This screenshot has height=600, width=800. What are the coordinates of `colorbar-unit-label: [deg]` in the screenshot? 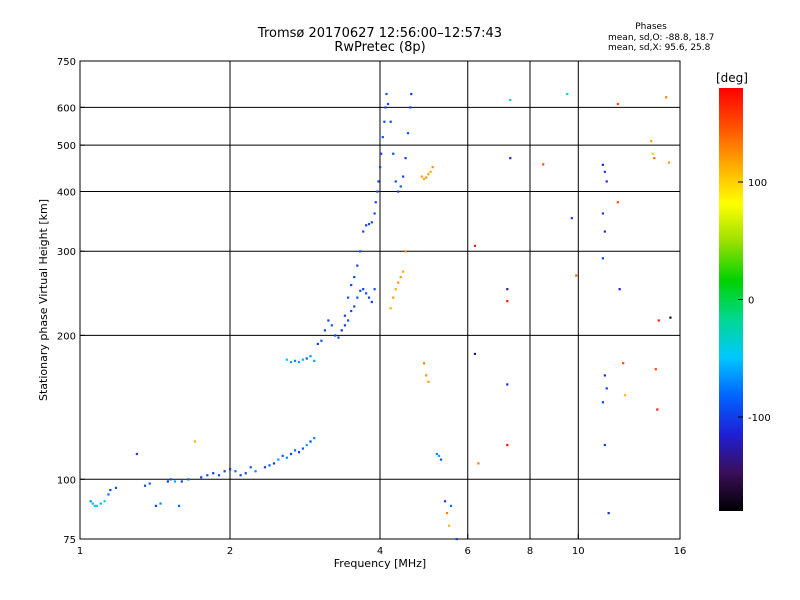 It's located at (732, 78).